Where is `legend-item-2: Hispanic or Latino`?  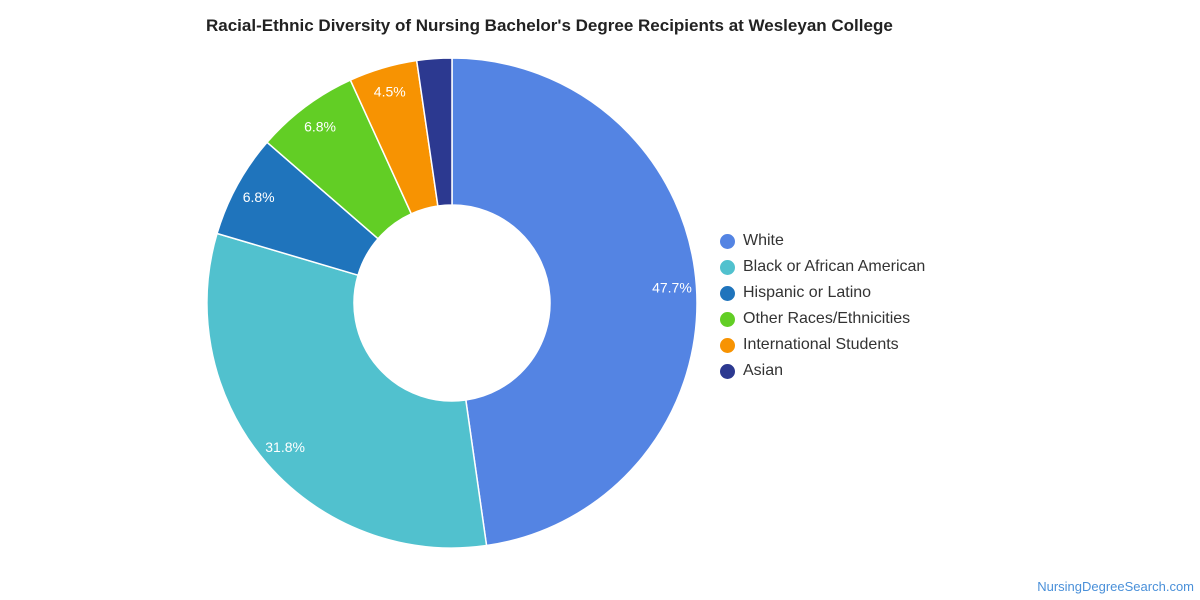
legend-item-2: Hispanic or Latino is located at coordinates (822, 293).